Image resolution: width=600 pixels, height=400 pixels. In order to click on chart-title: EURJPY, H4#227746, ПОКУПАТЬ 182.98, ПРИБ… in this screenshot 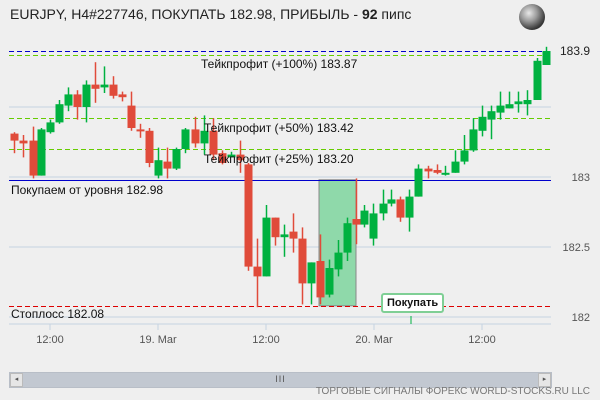, I will do `click(210, 14)`.